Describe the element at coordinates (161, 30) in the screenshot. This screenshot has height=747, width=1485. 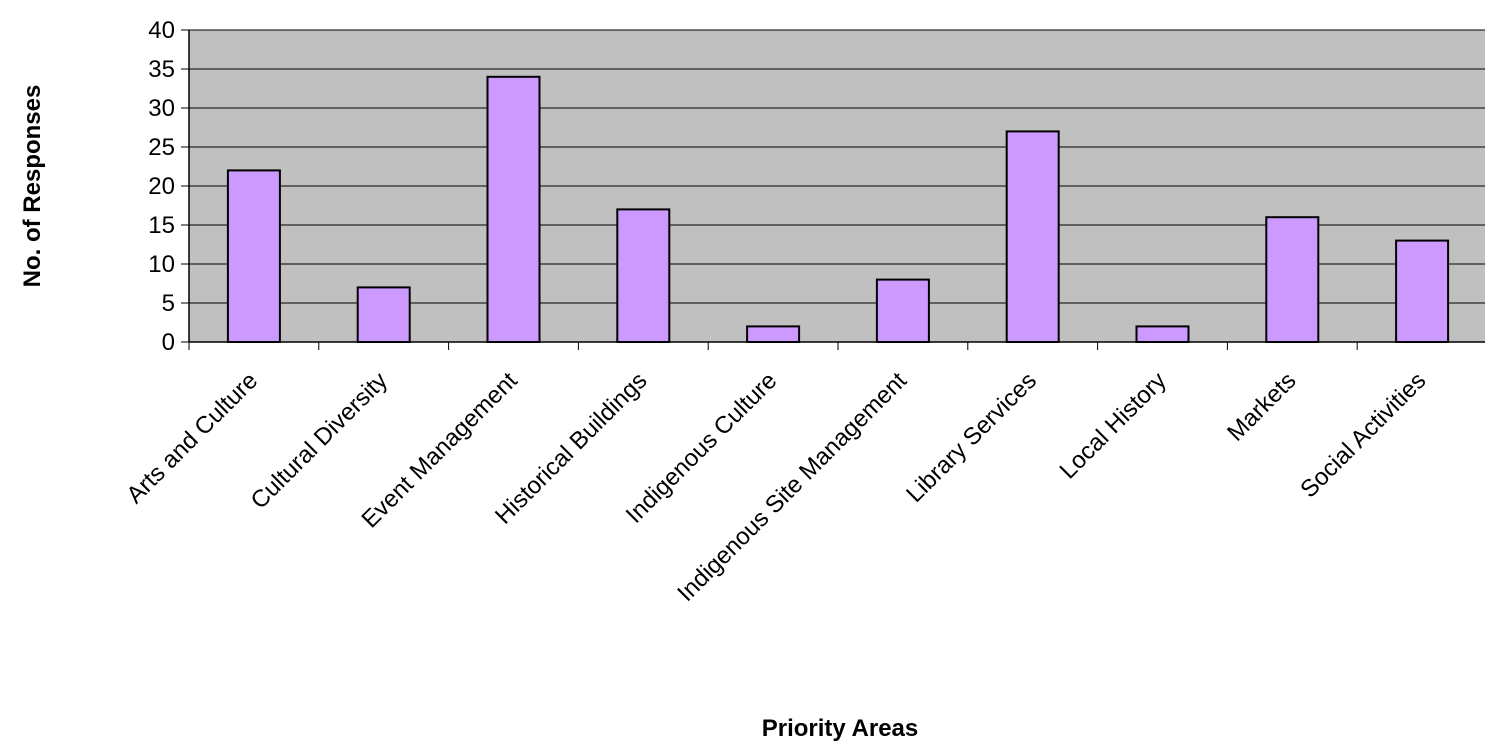
I see `y-tick-label: 40` at that location.